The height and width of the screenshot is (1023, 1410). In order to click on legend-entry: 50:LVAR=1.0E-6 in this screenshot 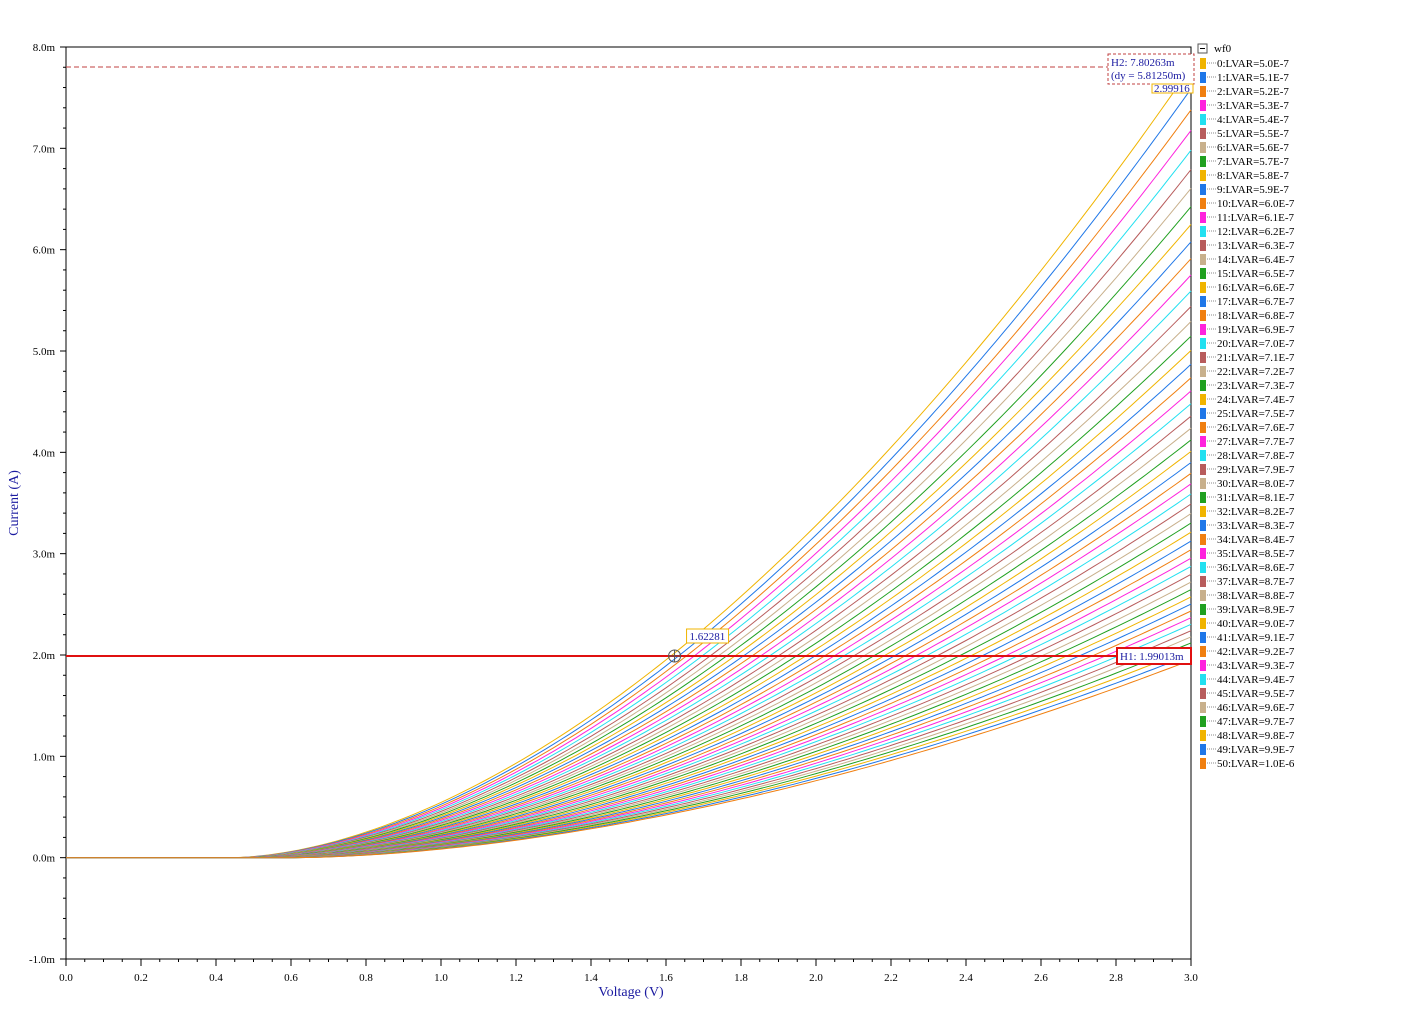, I will do `click(1256, 764)`.